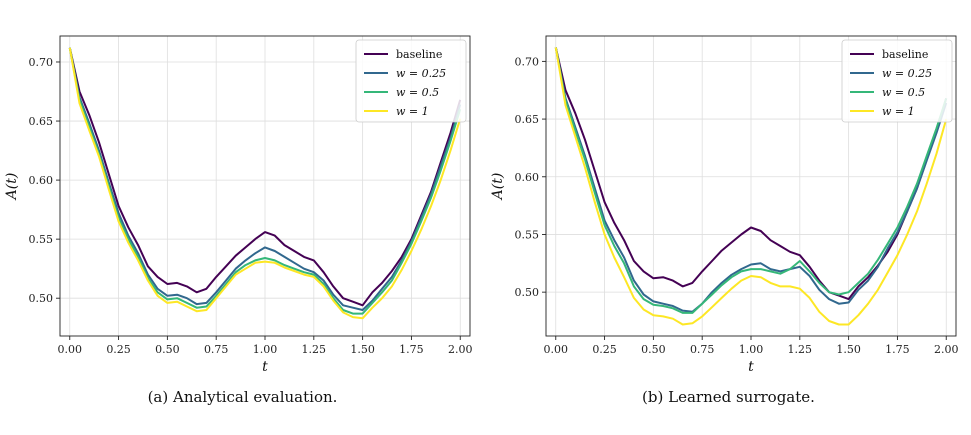 The width and height of the screenshot is (971, 435). What do you see at coordinates (728, 397) in the screenshot?
I see `caption-learned: (b) Learned surrogate.` at bounding box center [728, 397].